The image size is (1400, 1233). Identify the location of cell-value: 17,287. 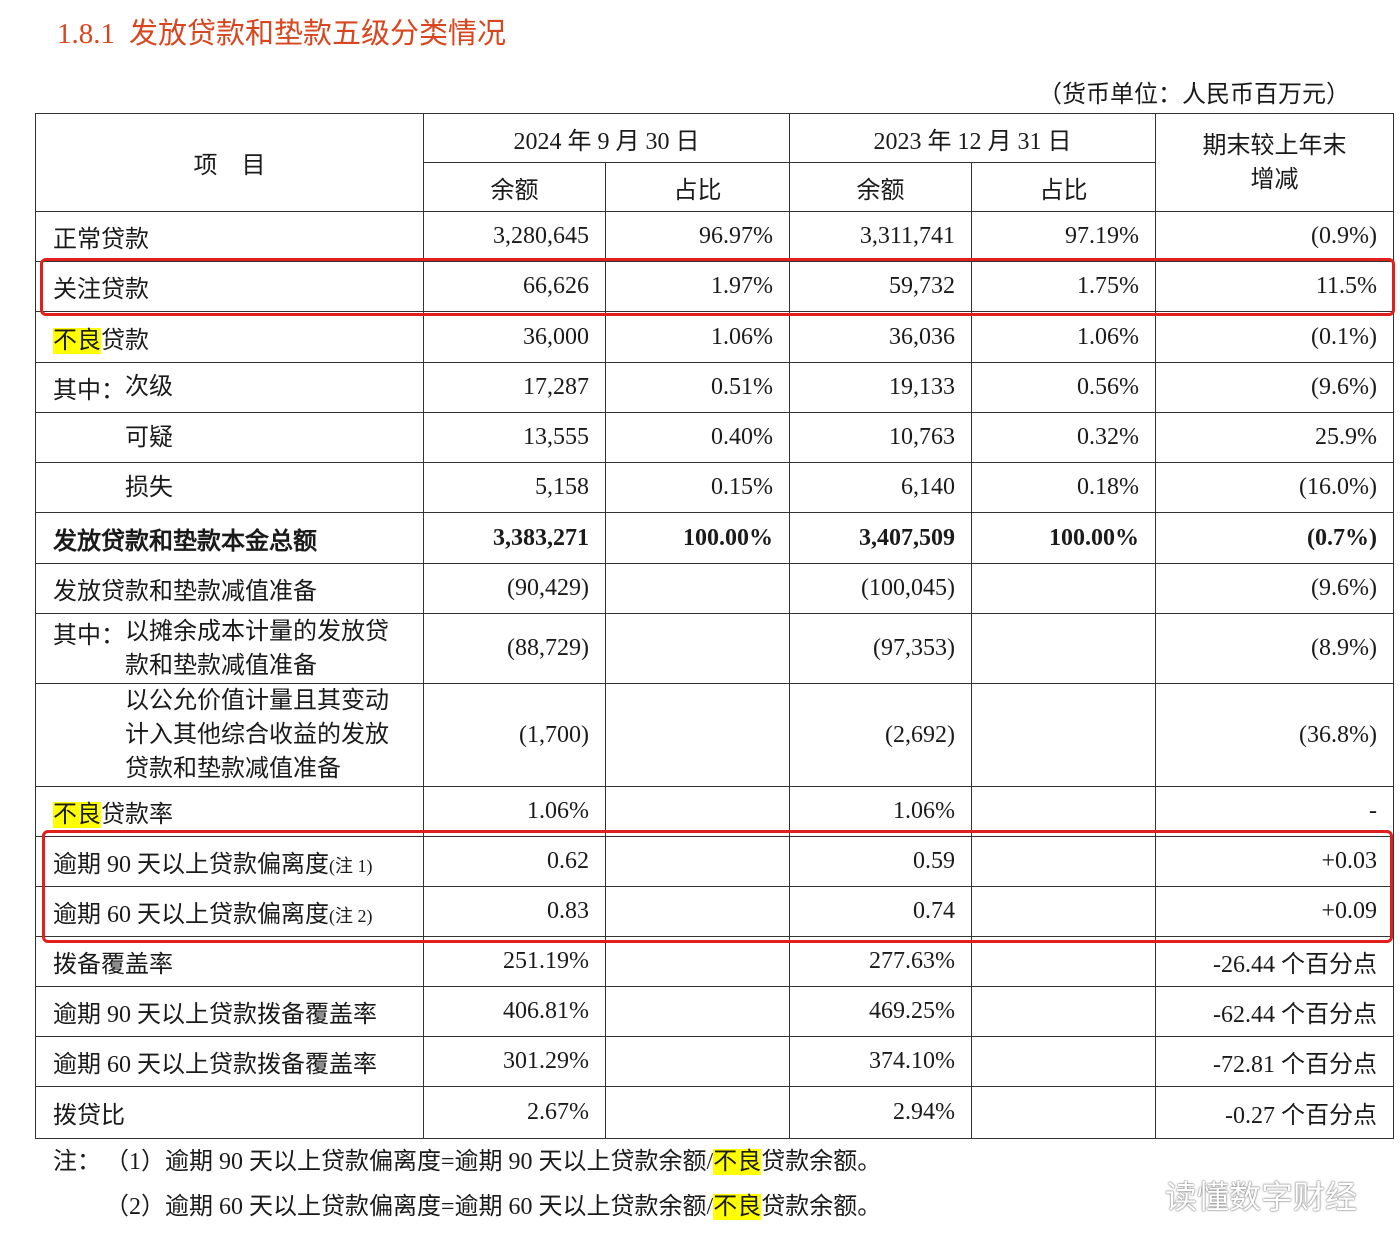
(556, 387).